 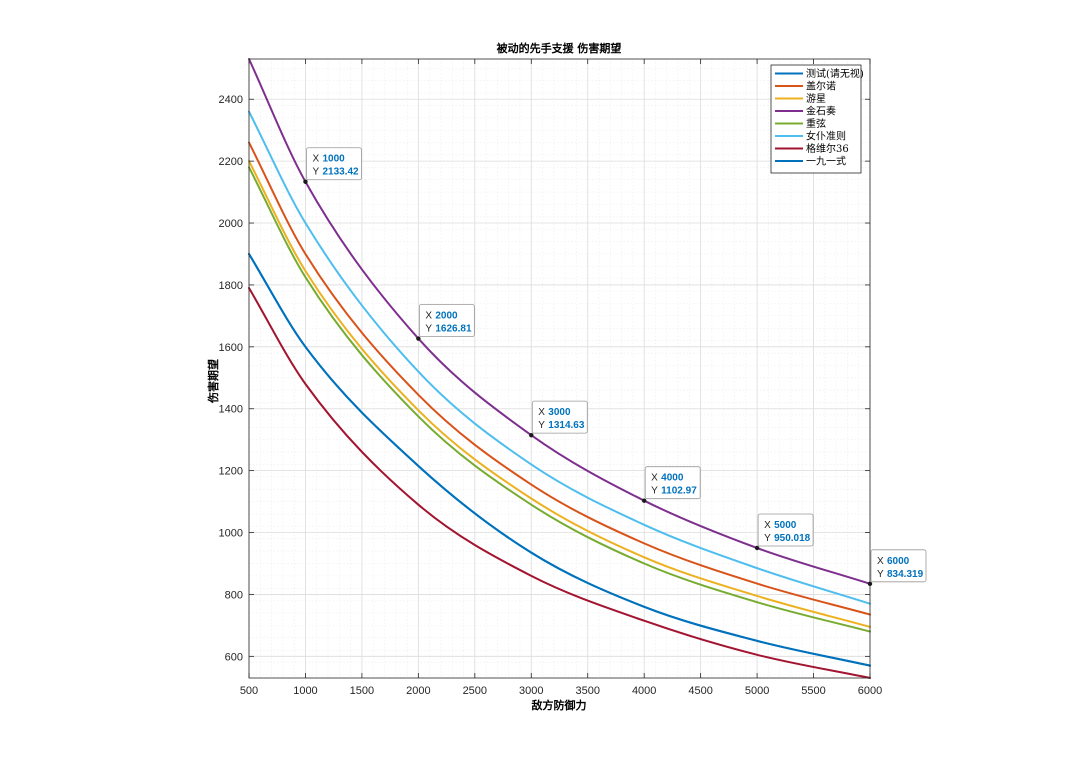 What do you see at coordinates (231, 472) in the screenshot?
I see `y-tick-label: 1200` at bounding box center [231, 472].